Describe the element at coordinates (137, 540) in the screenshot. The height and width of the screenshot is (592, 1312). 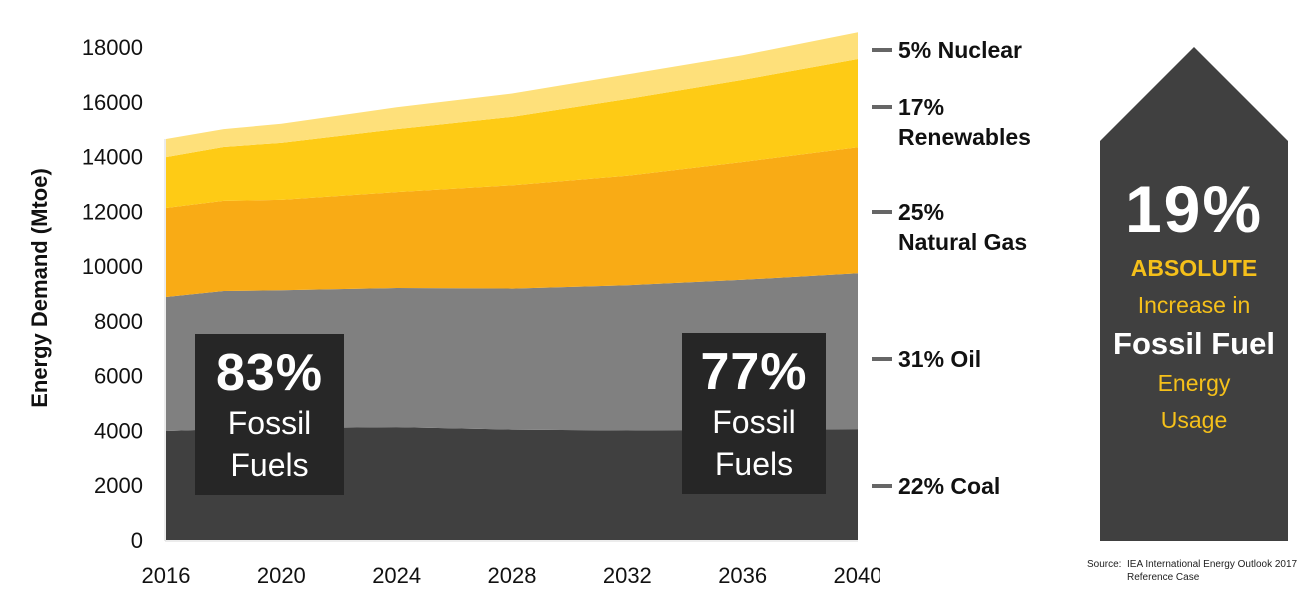
I see `y-tick-label: 0` at that location.